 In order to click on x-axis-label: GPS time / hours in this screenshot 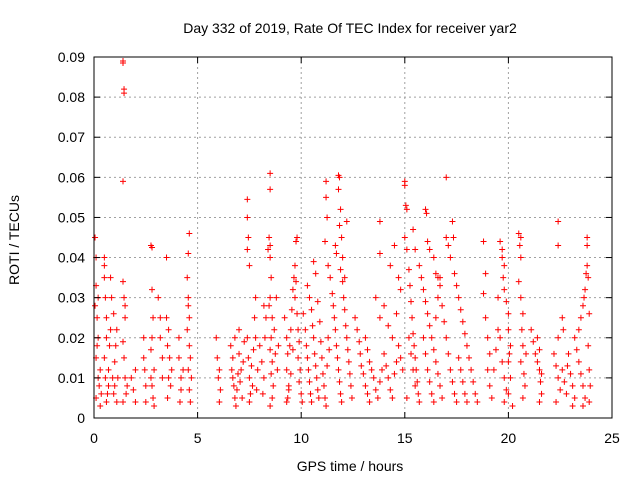, I will do `click(350, 466)`.